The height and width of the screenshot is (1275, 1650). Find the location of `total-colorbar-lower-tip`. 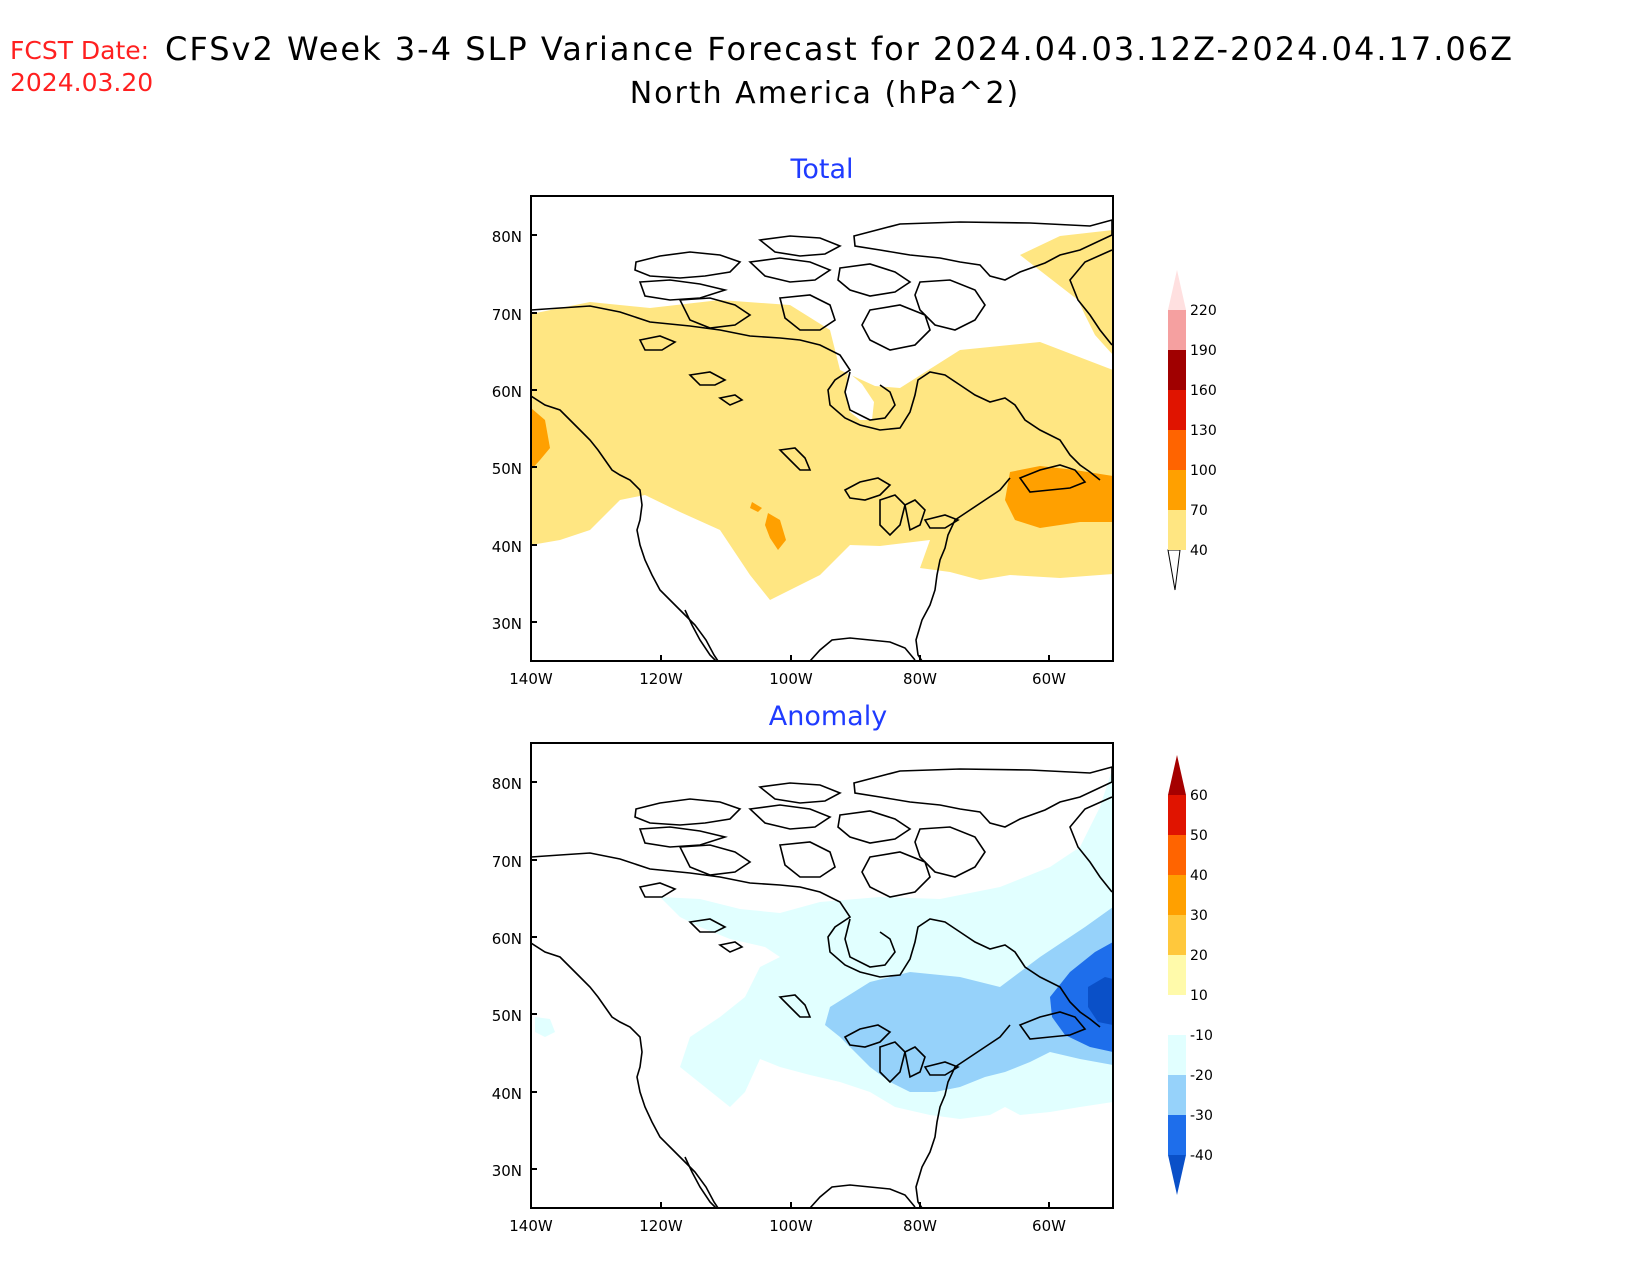

total-colorbar-lower-tip is located at coordinates (1174, 570).